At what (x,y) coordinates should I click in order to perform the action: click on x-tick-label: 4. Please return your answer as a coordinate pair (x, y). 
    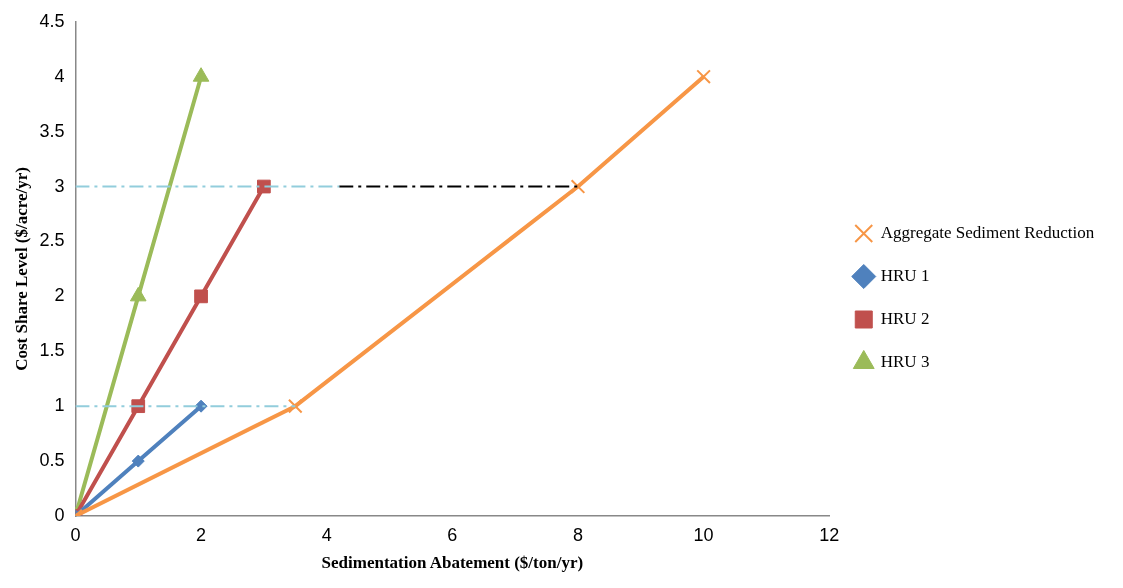
    Looking at the image, I should click on (326, 534).